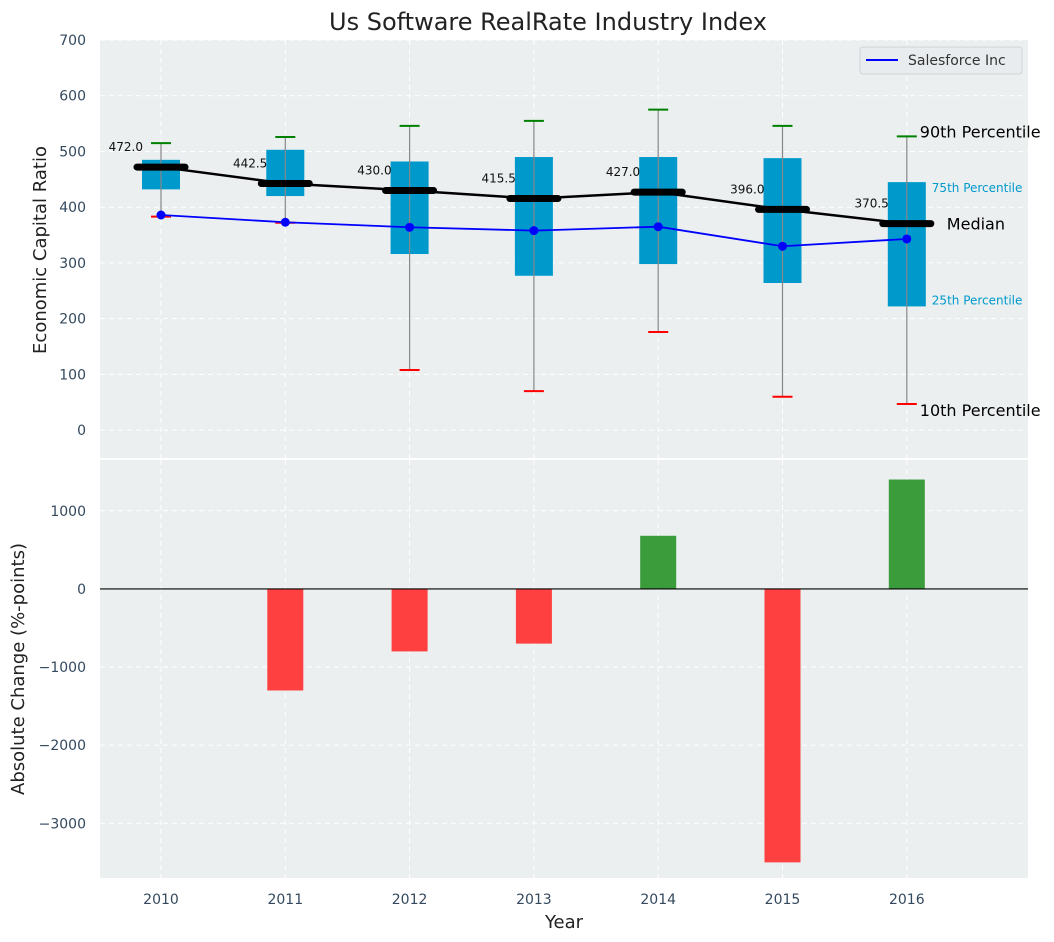  I want to click on top-y-axis-label: Economic Capital Ratio, so click(40, 250).